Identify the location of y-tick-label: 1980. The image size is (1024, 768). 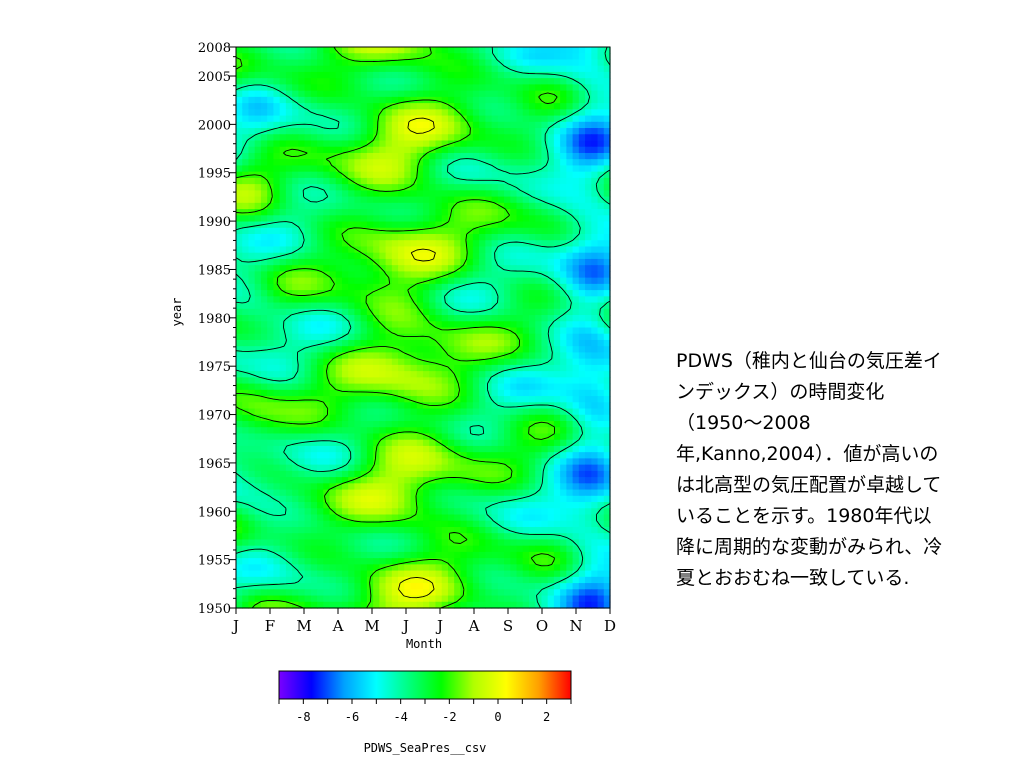
(214, 319).